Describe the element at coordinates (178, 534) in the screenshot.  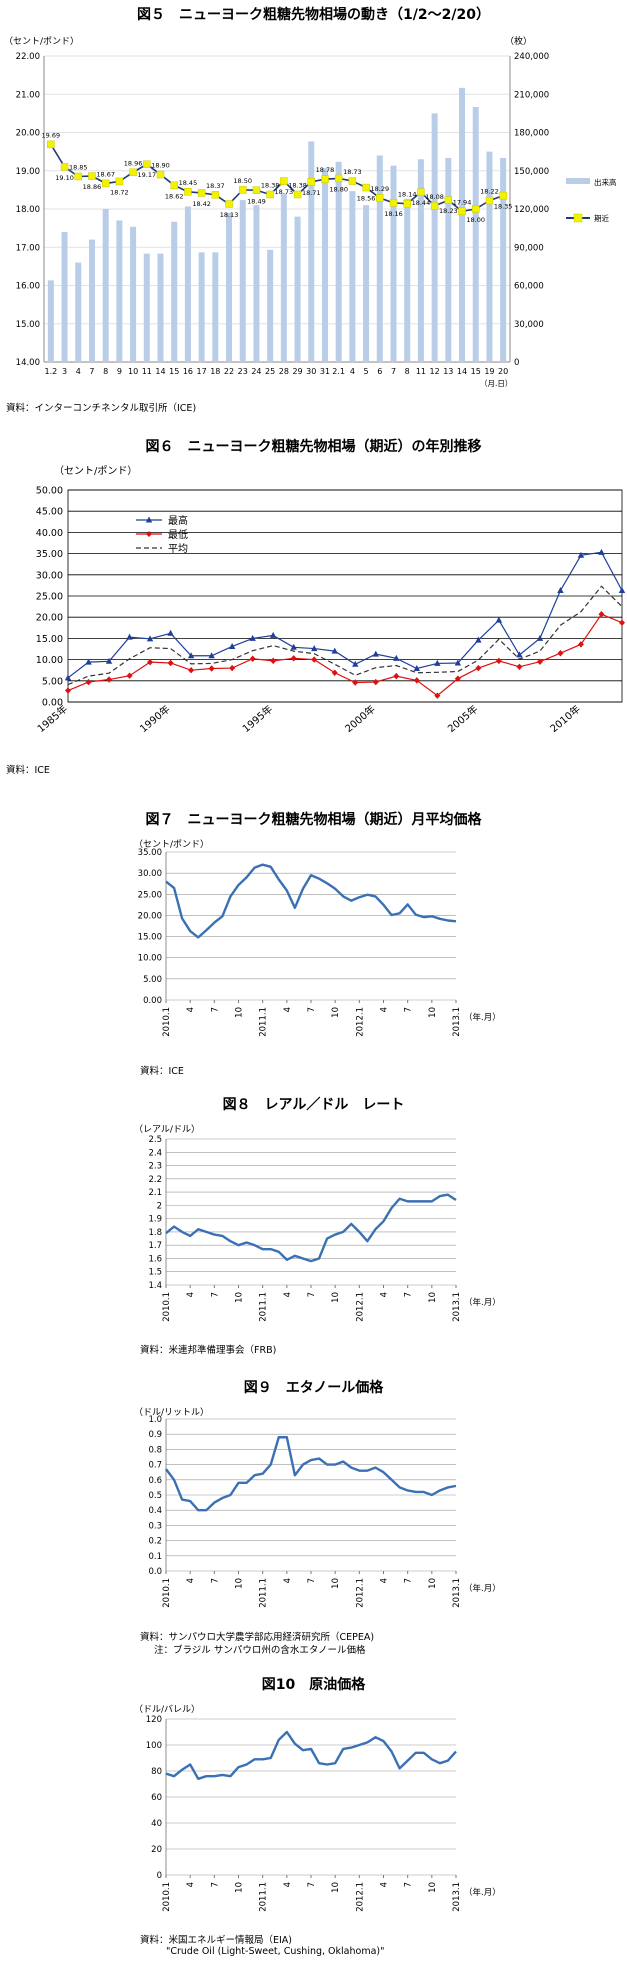
I see `legend-label: 最低` at that location.